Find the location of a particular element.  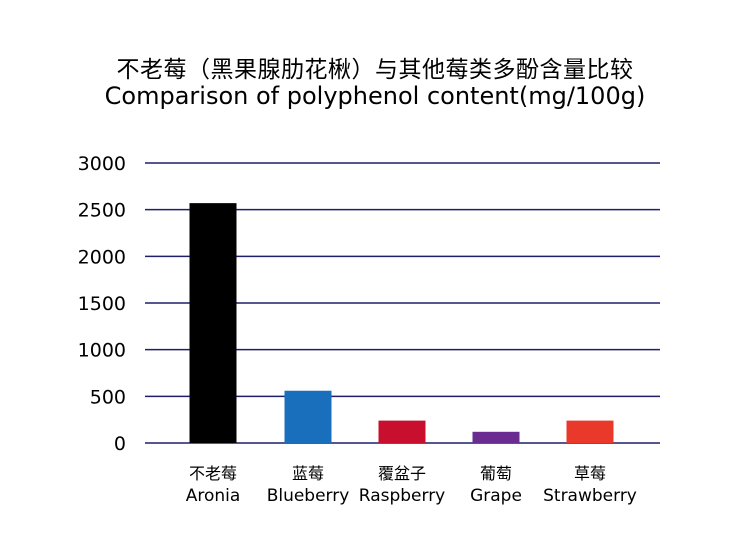

bar-raspberry is located at coordinates (402, 431).